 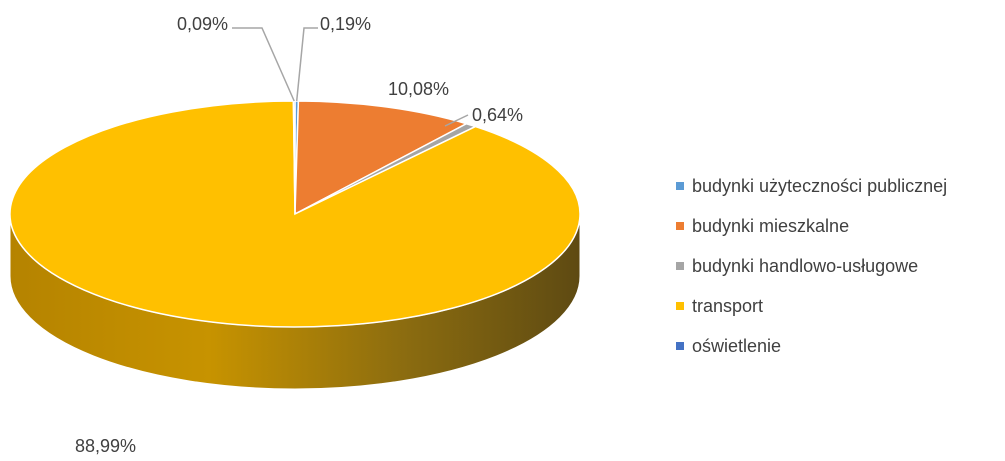 I want to click on legend-label: transport, so click(x=728, y=305).